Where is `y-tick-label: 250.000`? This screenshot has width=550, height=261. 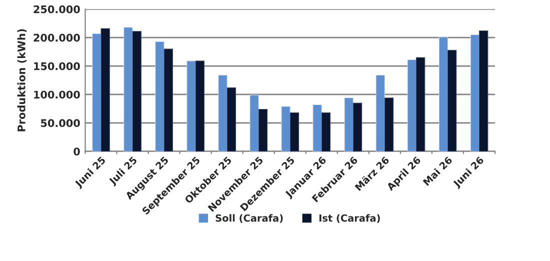 y-tick-label: 250.000 is located at coordinates (57, 9).